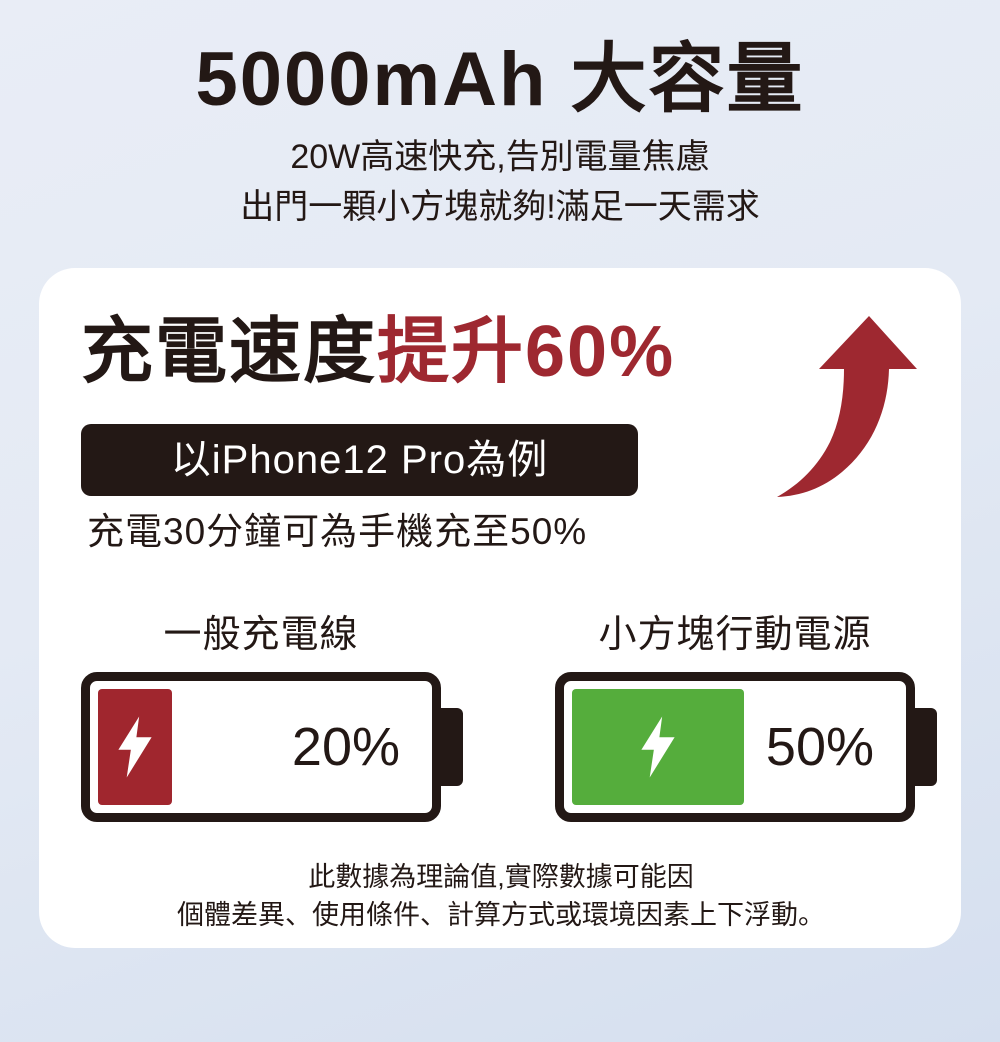 The height and width of the screenshot is (1042, 1000). Describe the element at coordinates (261, 634) in the screenshot. I see `battery-label: 一般充電線` at that location.